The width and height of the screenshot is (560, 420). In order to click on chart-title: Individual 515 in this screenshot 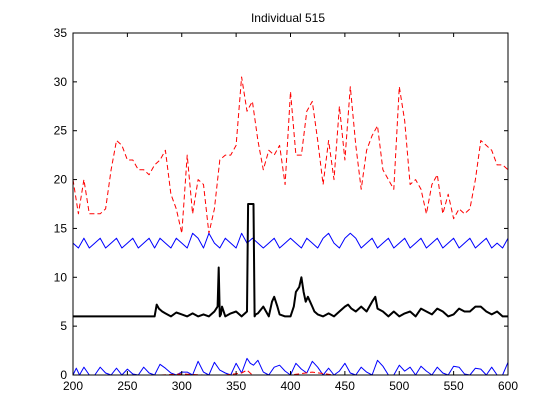, I will do `click(288, 18)`.